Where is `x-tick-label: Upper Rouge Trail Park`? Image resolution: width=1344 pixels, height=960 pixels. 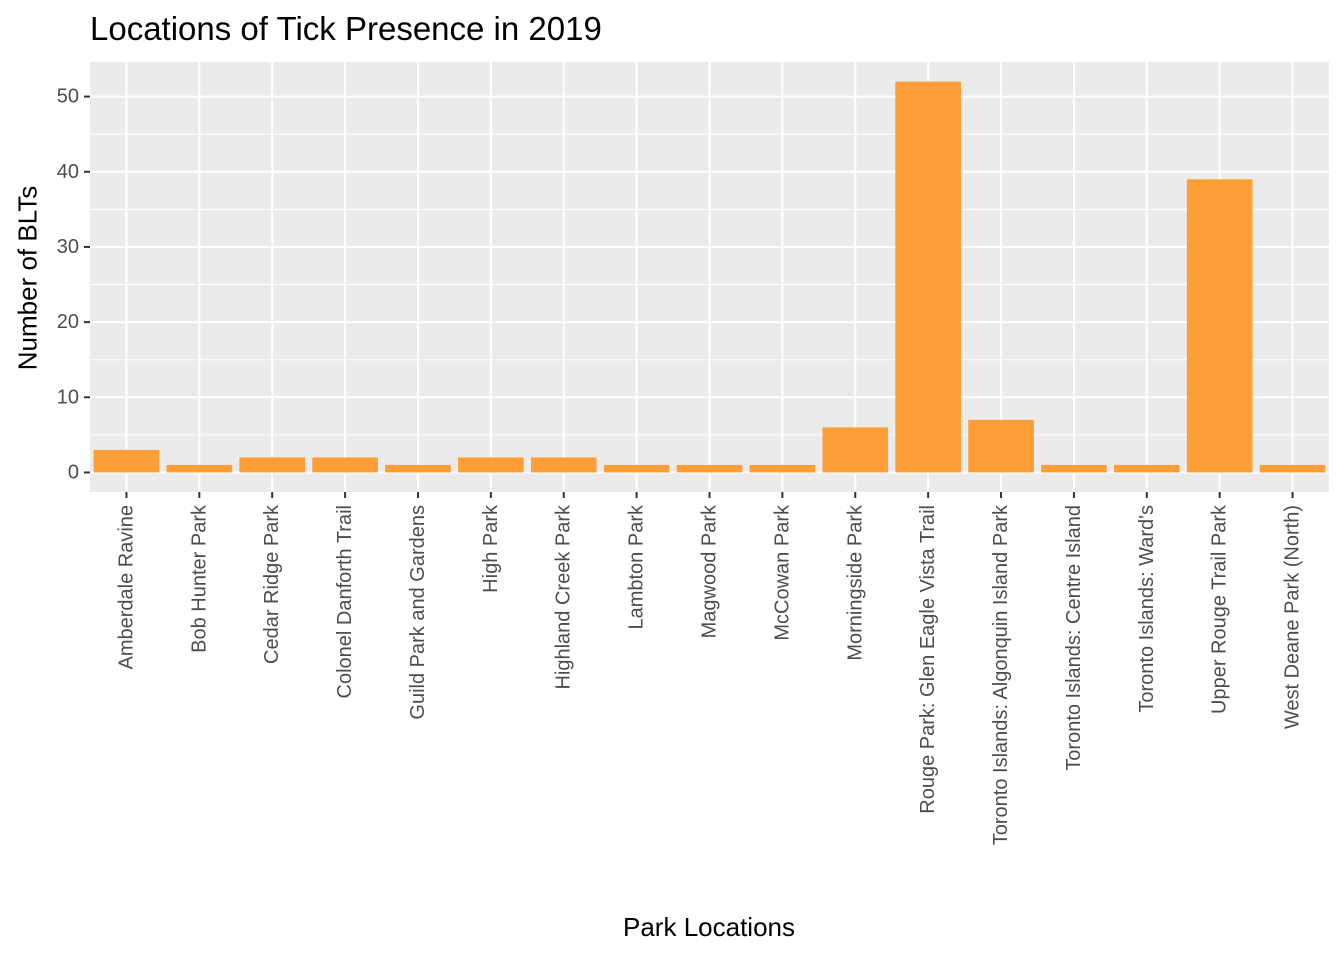
x-tick-label: Upper Rouge Trail Park is located at coordinates (1220, 609).